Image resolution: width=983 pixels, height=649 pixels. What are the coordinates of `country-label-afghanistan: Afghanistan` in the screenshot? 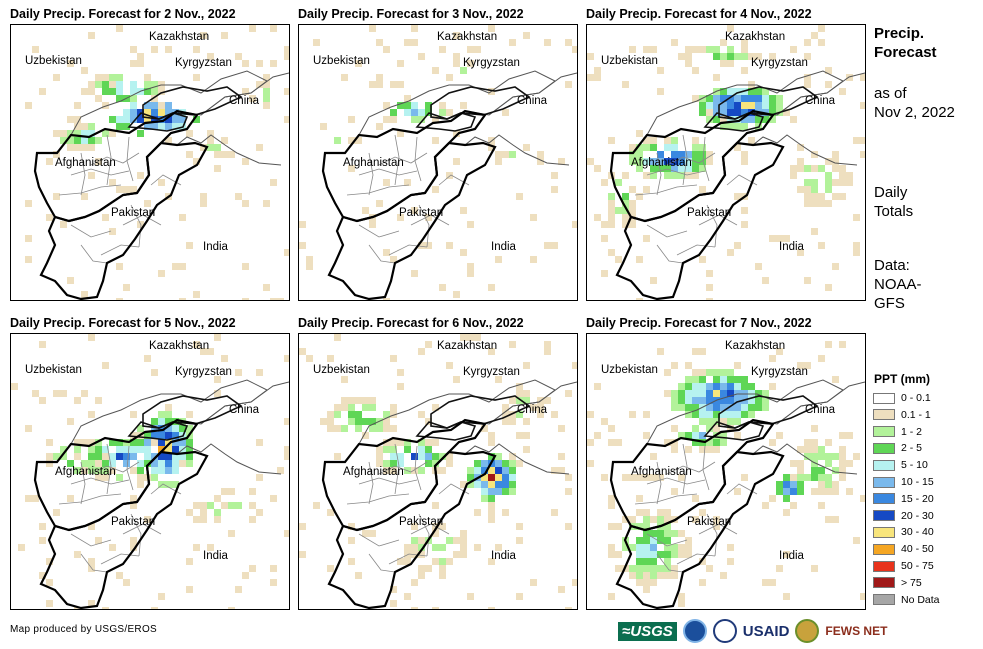 It's located at (85, 163).